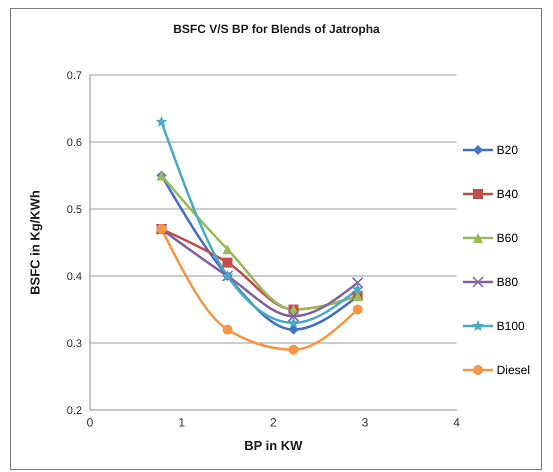  Describe the element at coordinates (74, 76) in the screenshot. I see `y-tick-label: 0.7` at that location.